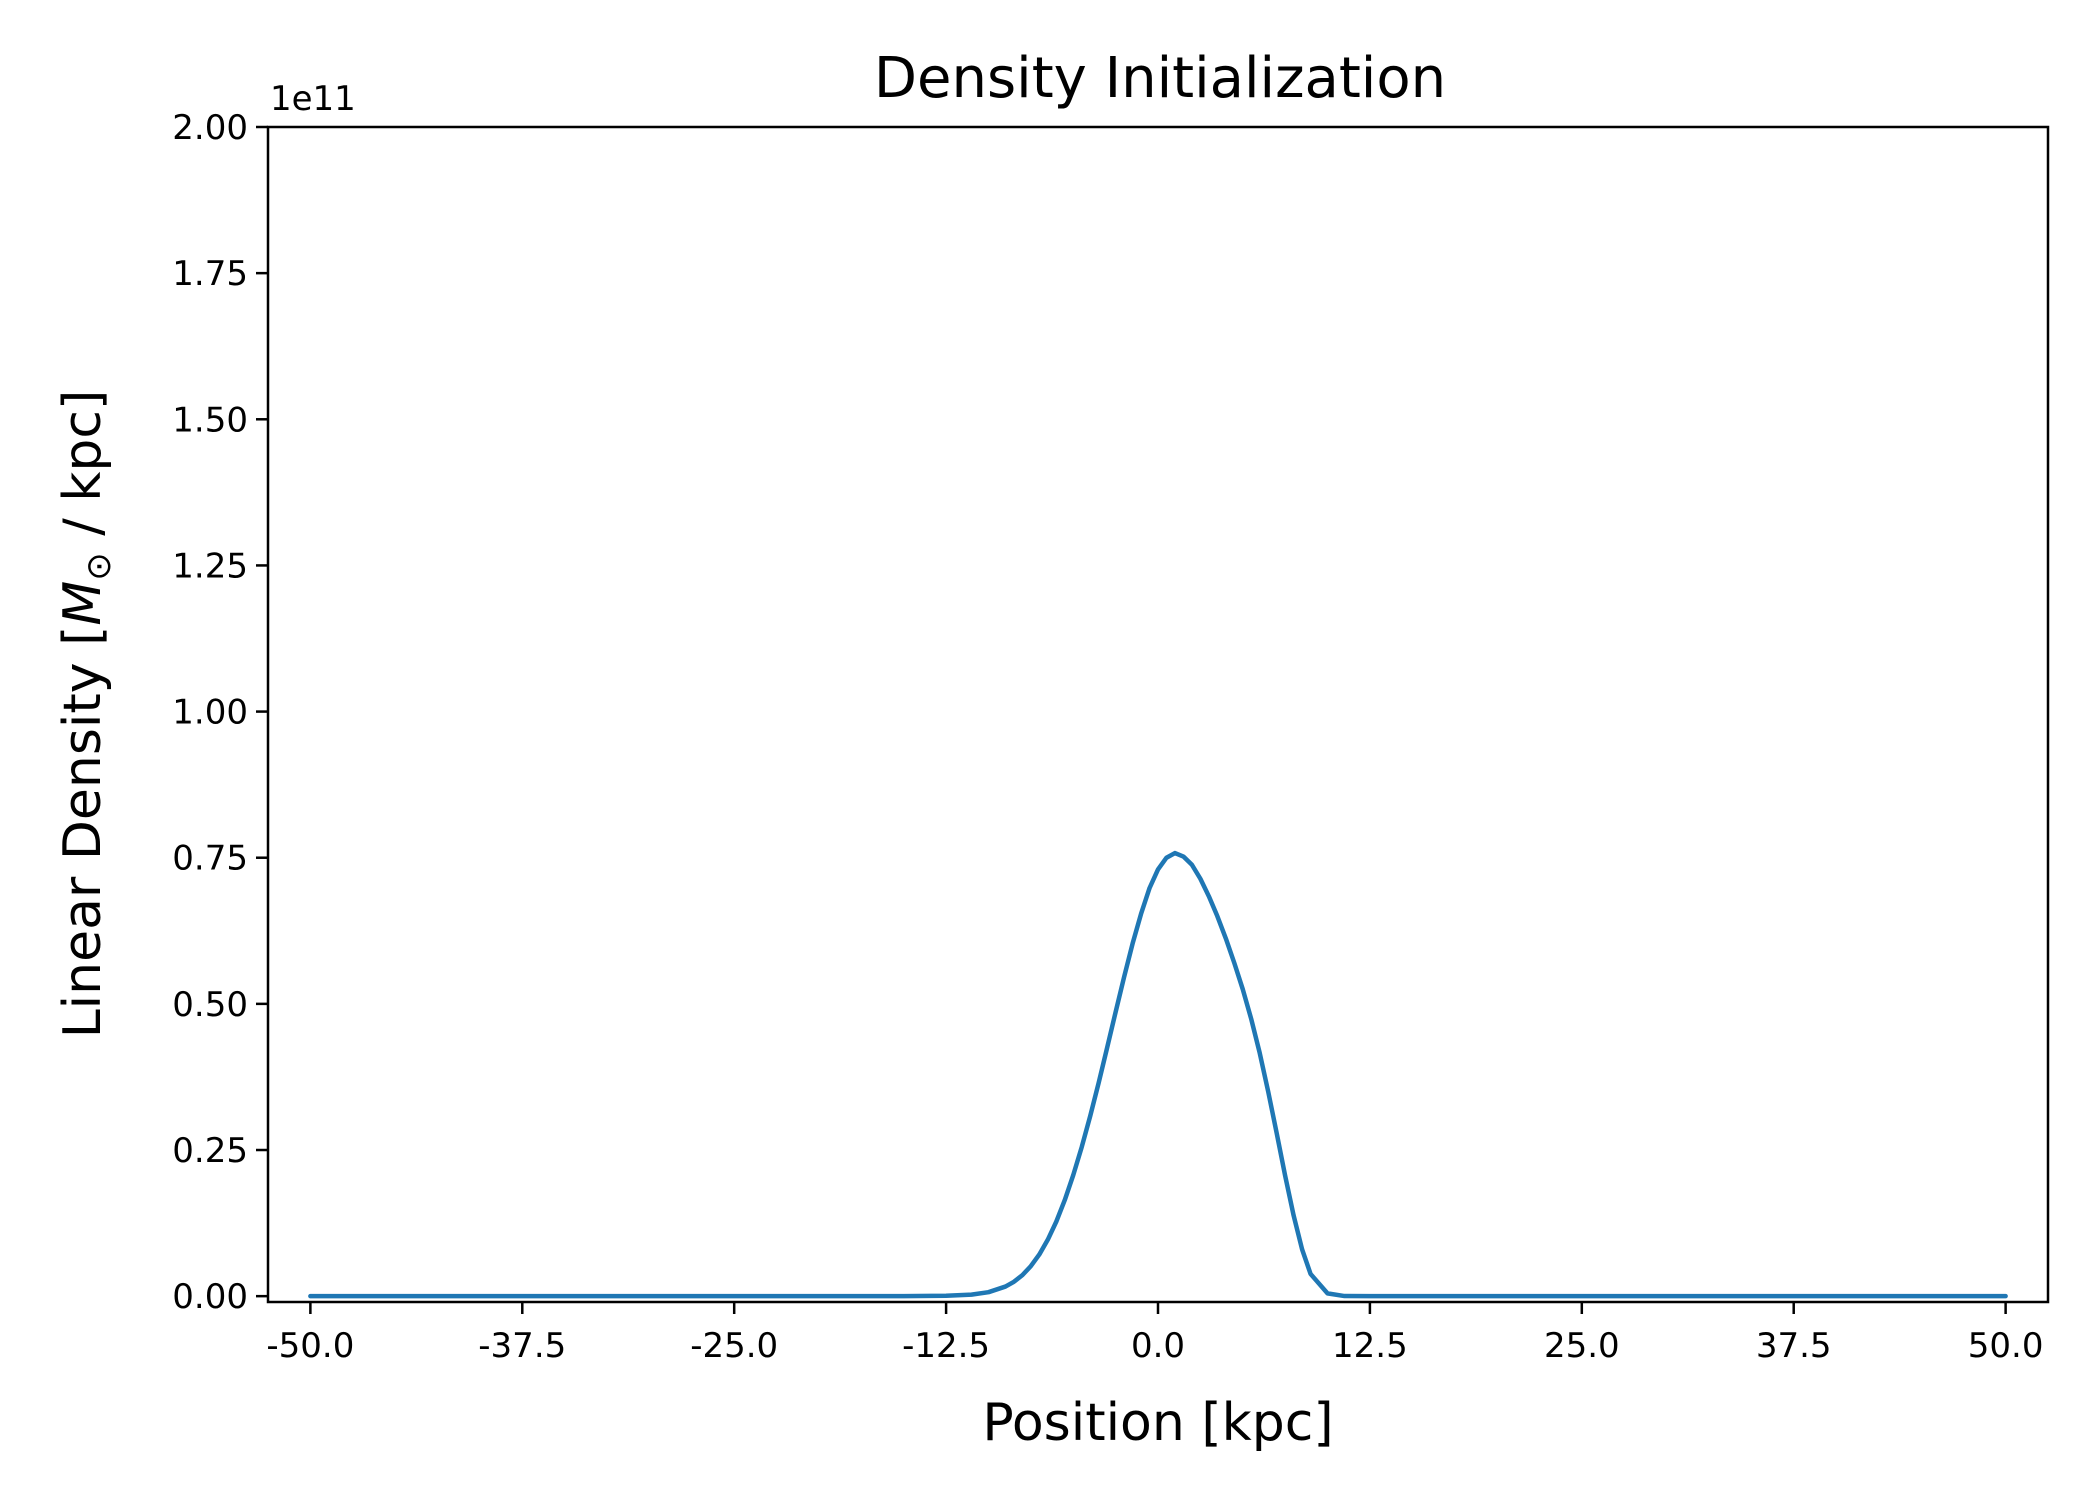  What do you see at coordinates (522, 1346) in the screenshot?
I see `x-tick-label: -37.5` at bounding box center [522, 1346].